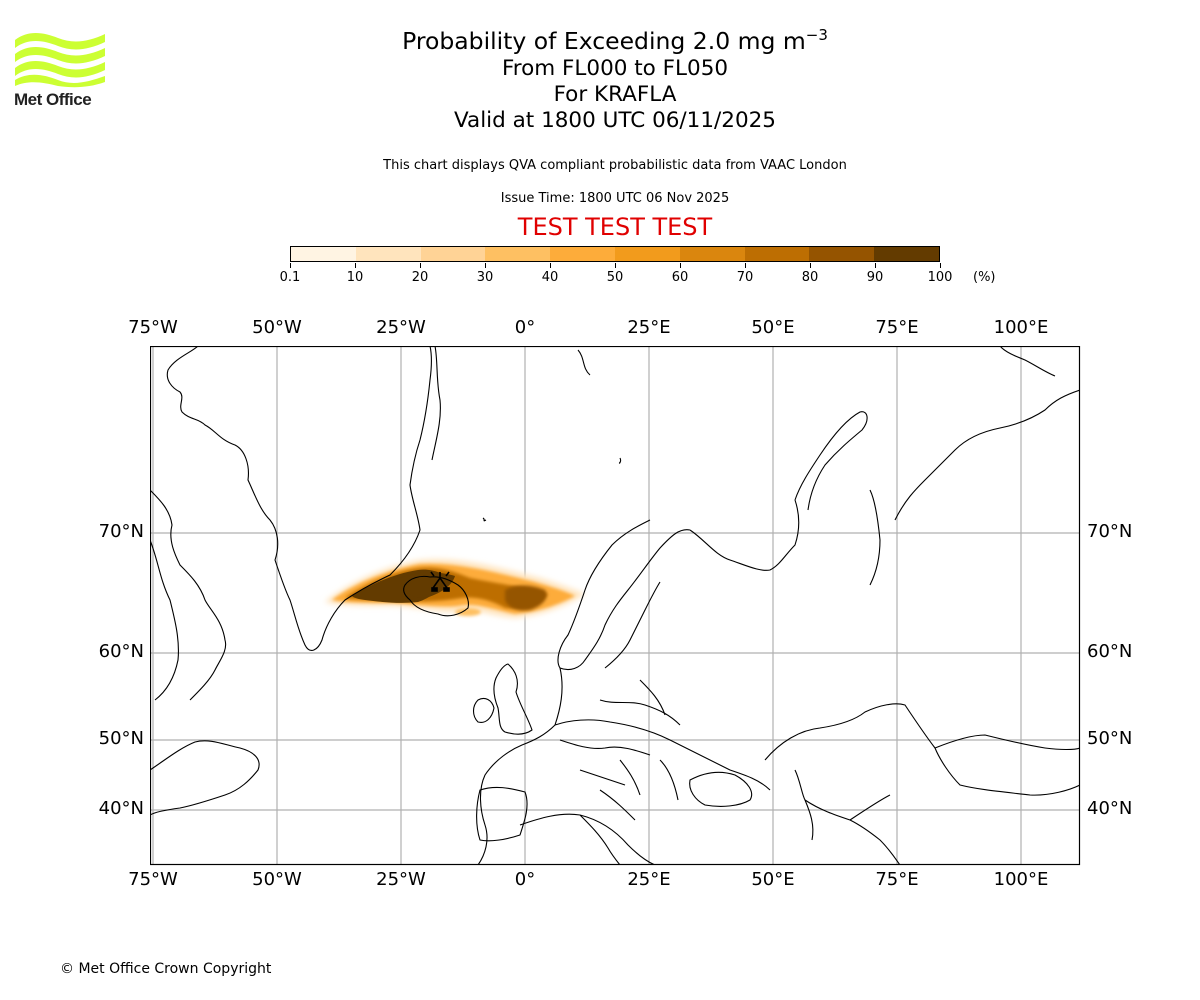  I want to click on colorbar-tick-label: 80, so click(810, 277).